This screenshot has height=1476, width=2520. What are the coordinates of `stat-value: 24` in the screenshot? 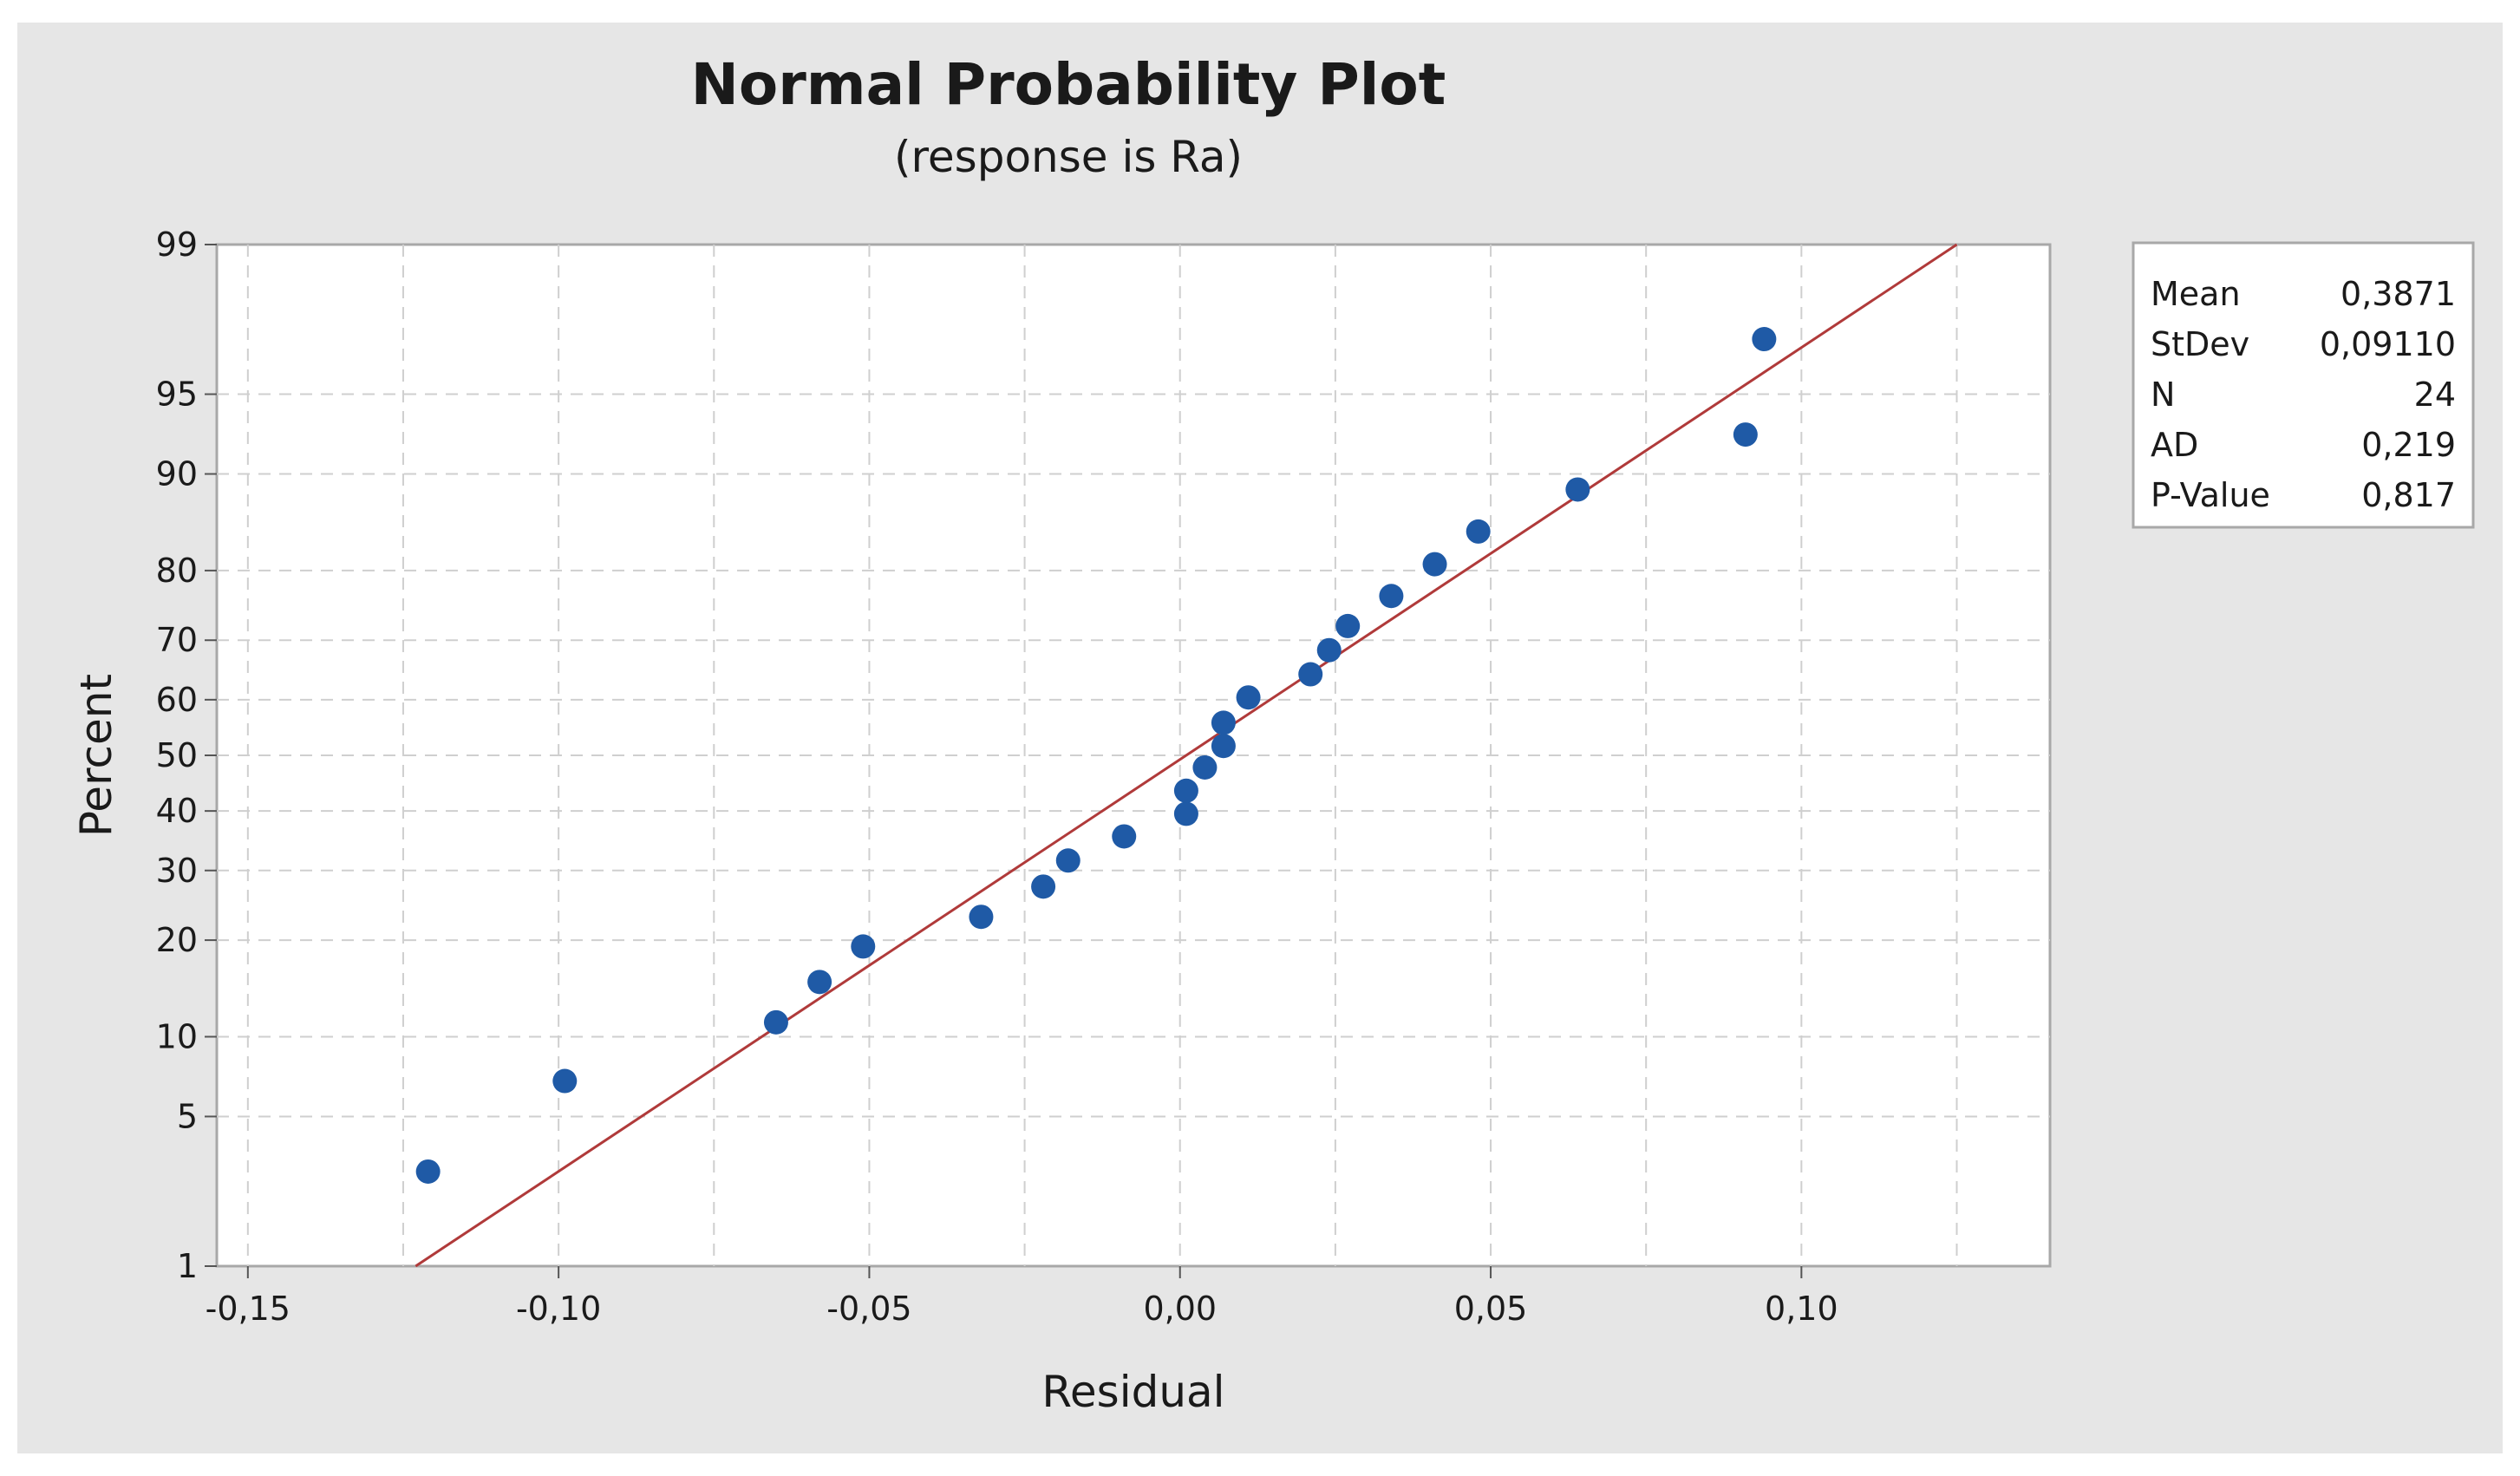 It's located at (2435, 395).